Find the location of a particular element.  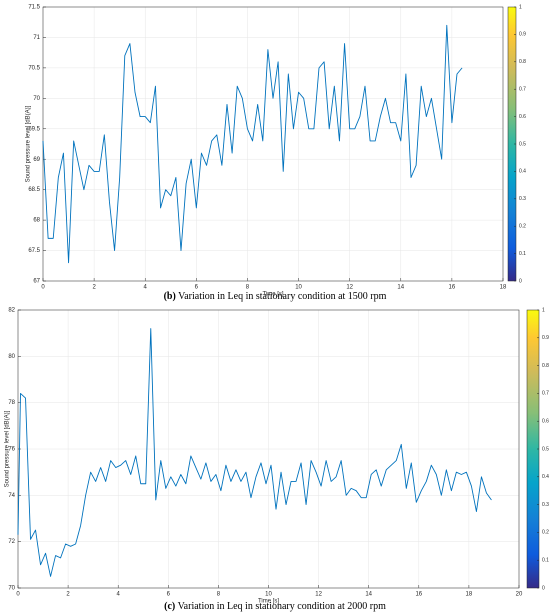

y-tick-label: 72 is located at coordinates (11, 542).